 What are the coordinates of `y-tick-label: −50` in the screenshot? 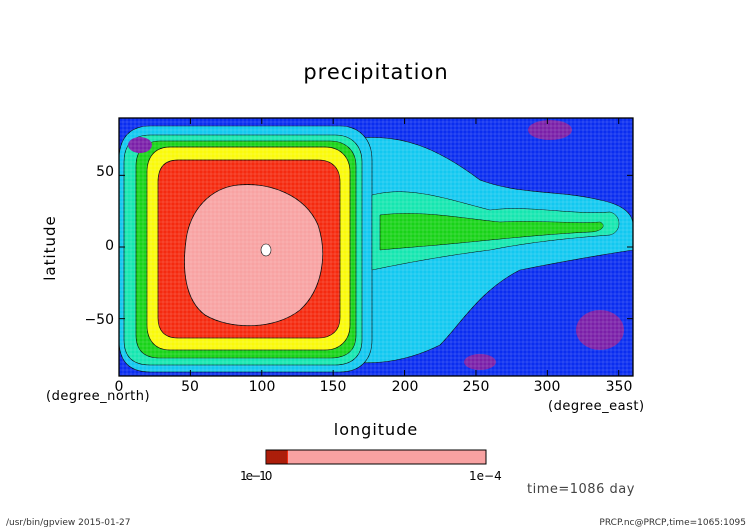 It's located at (99, 320).